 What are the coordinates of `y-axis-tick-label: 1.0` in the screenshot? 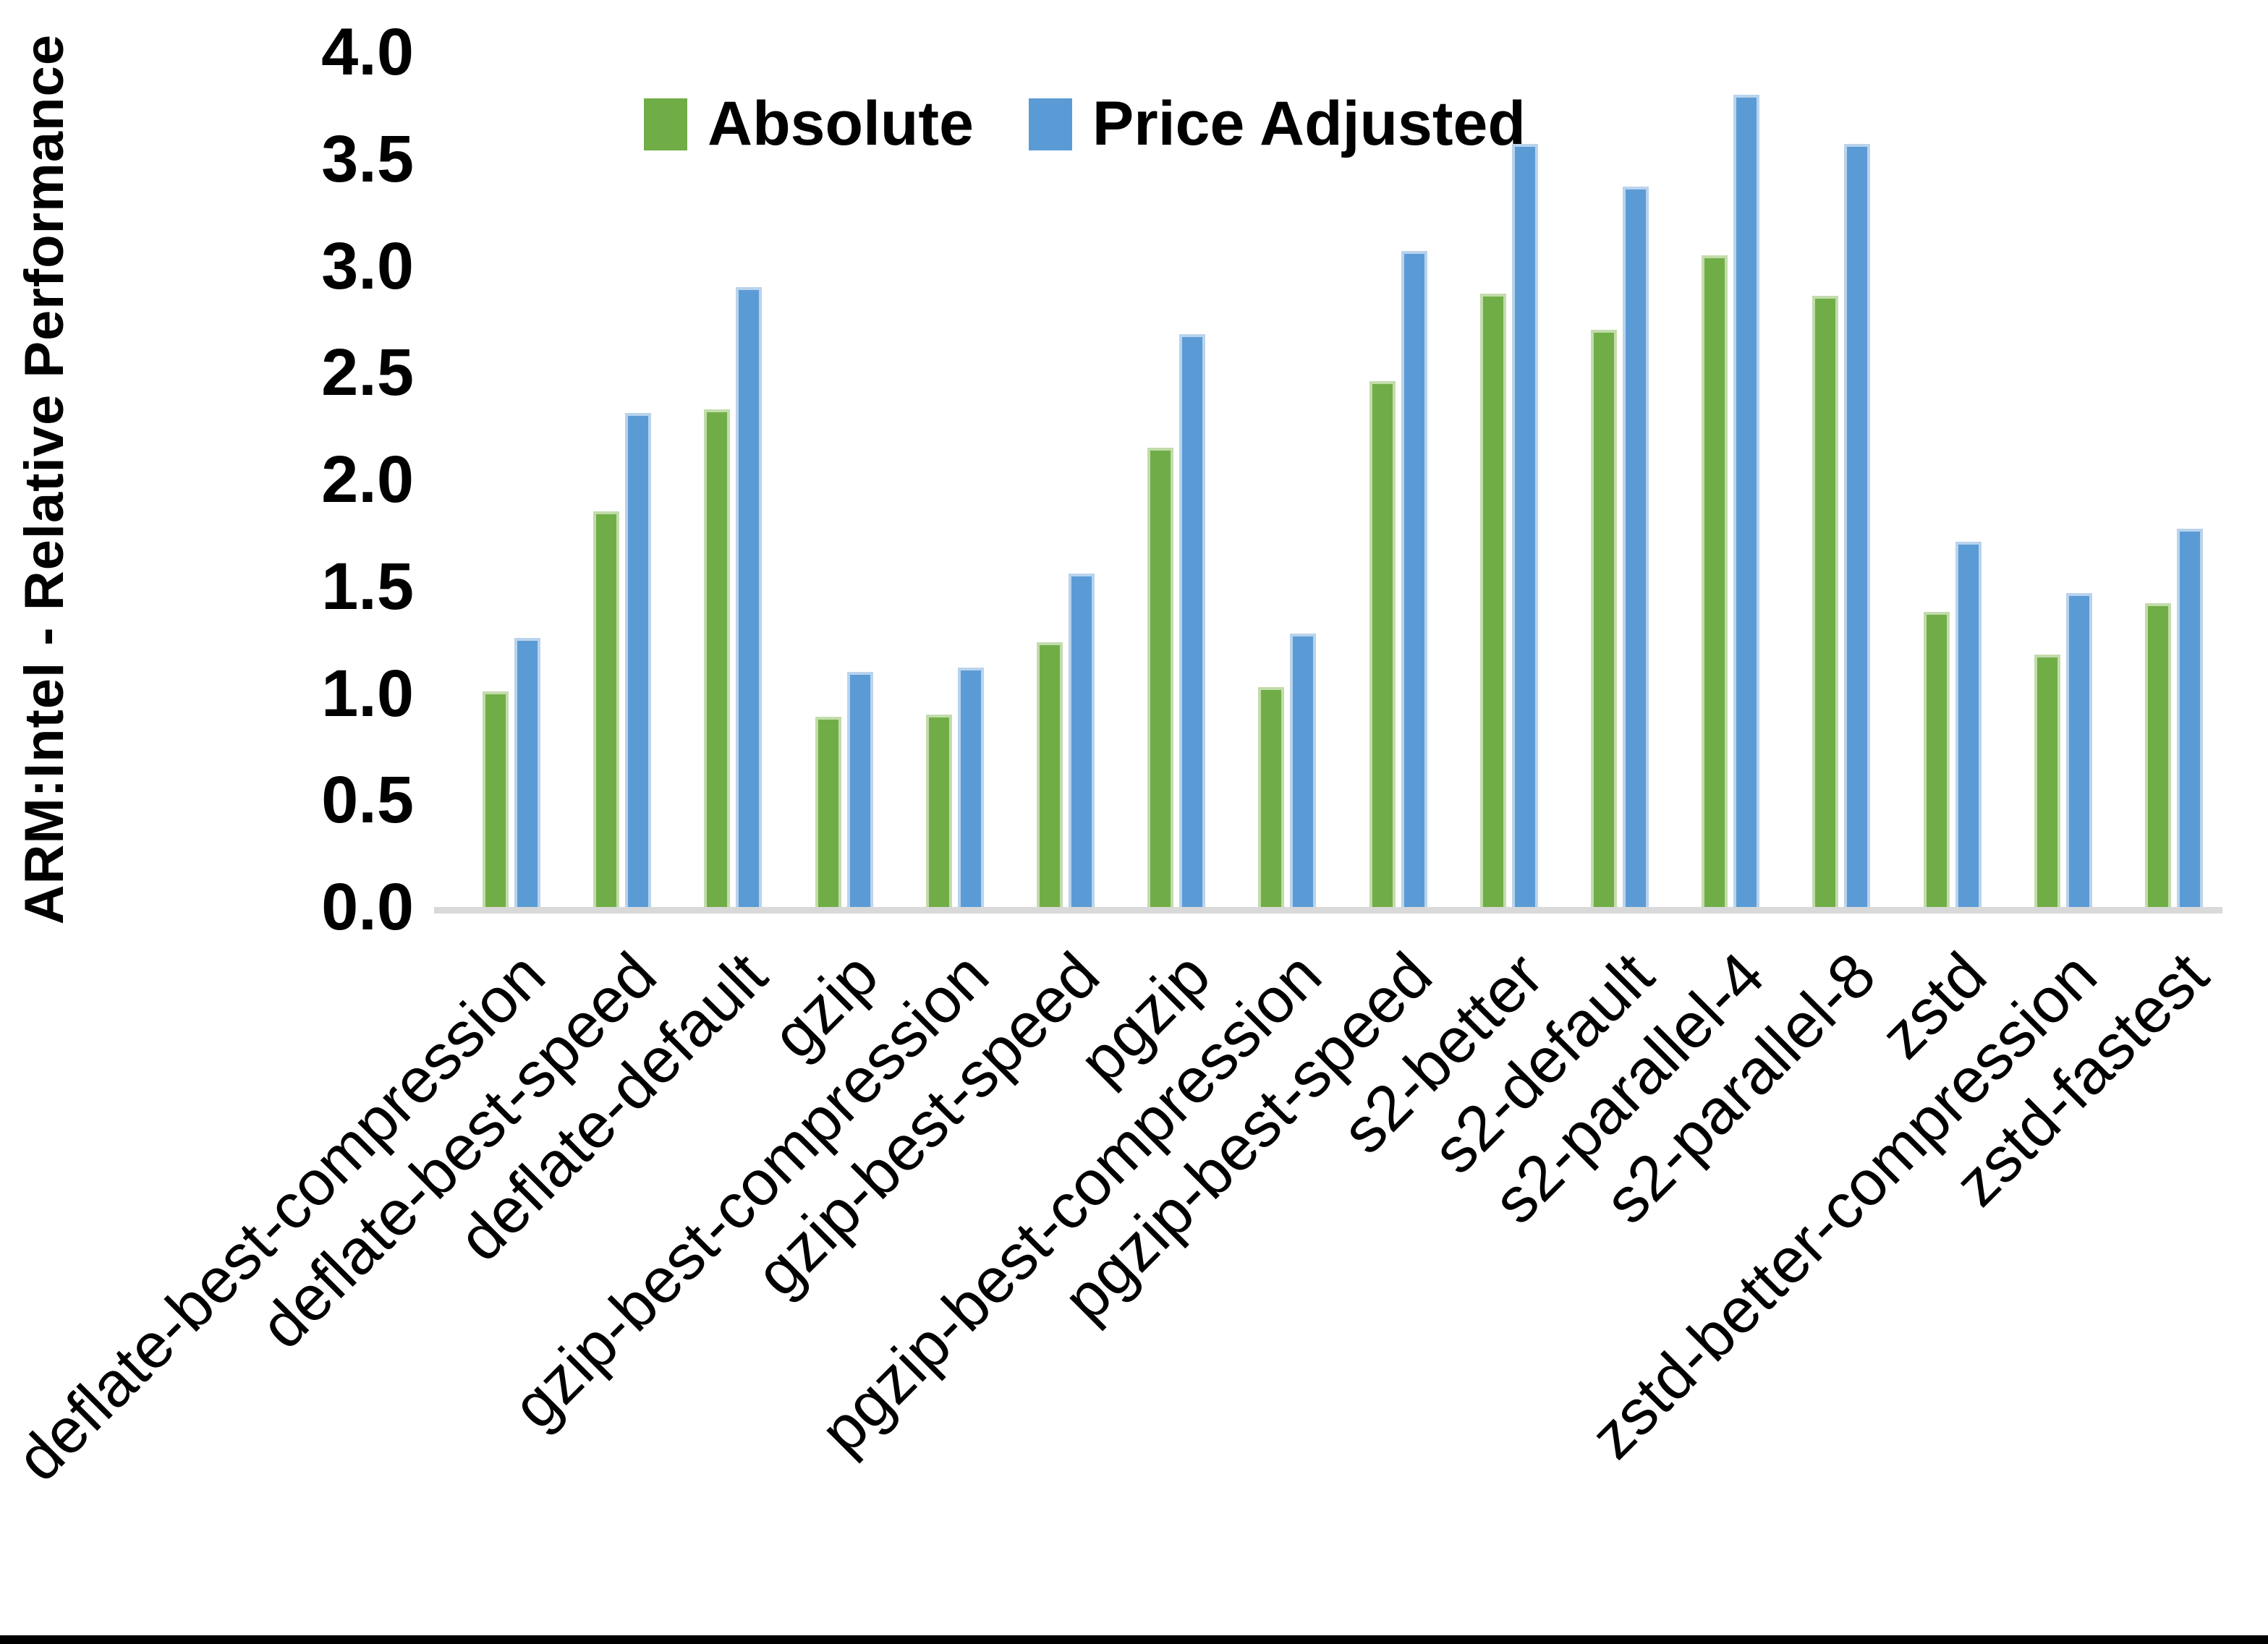 It's located at (367, 693).